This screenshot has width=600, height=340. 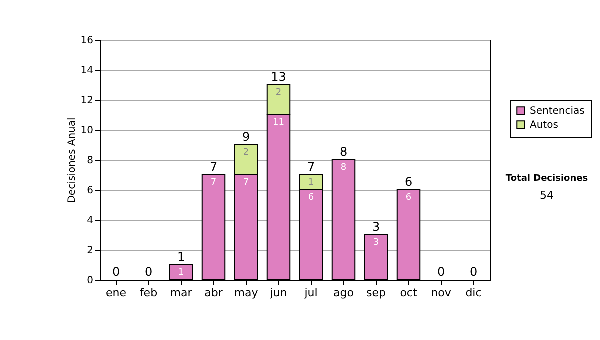 What do you see at coordinates (90, 161) in the screenshot?
I see `y-tick-label: 8` at bounding box center [90, 161].